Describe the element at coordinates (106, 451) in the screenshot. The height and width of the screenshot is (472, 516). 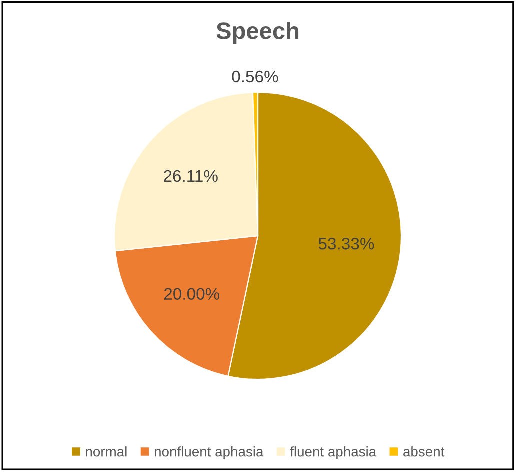
I see `legend-label: normal` at that location.